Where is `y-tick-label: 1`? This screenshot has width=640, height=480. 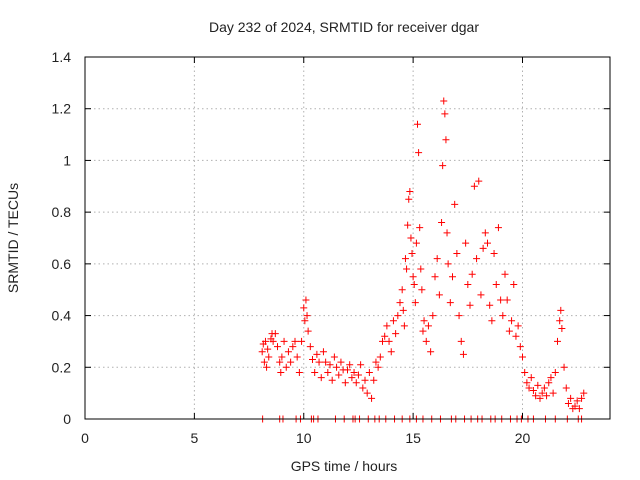
y-tick-label: 1 is located at coordinates (67, 160).